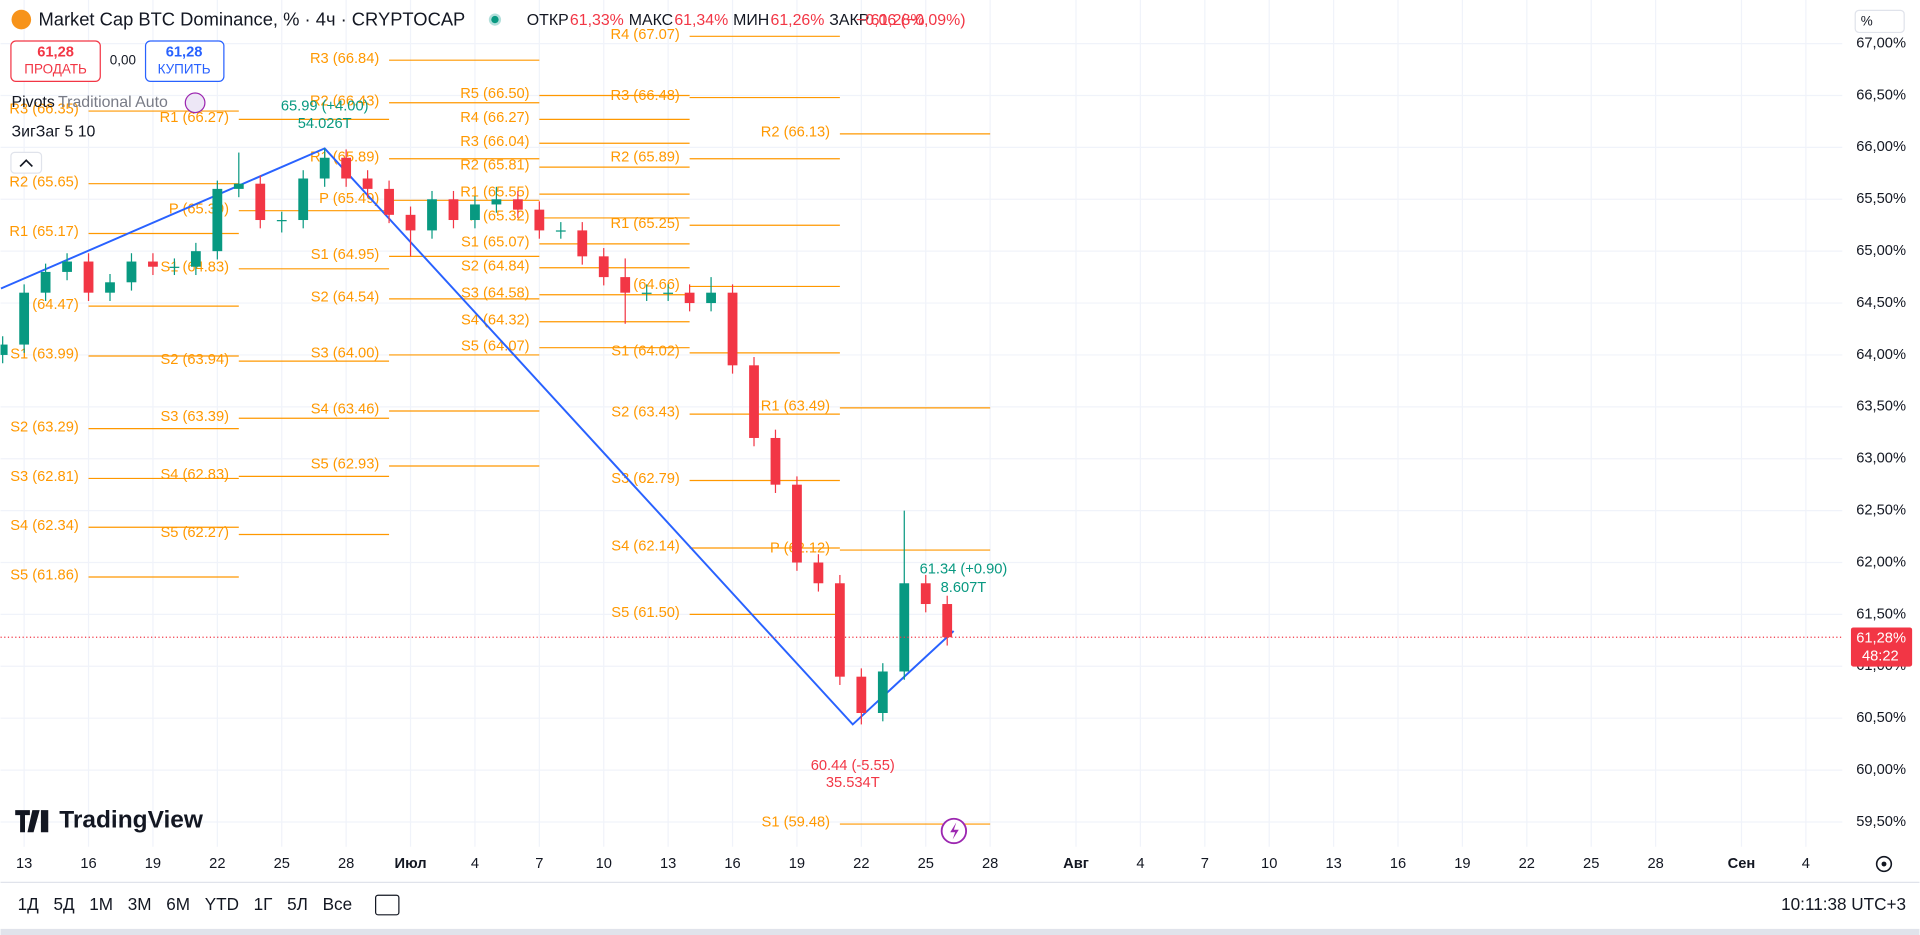  Describe the element at coordinates (345, 255) in the screenshot. I see `pivot-label: S1 (64.95)` at that location.